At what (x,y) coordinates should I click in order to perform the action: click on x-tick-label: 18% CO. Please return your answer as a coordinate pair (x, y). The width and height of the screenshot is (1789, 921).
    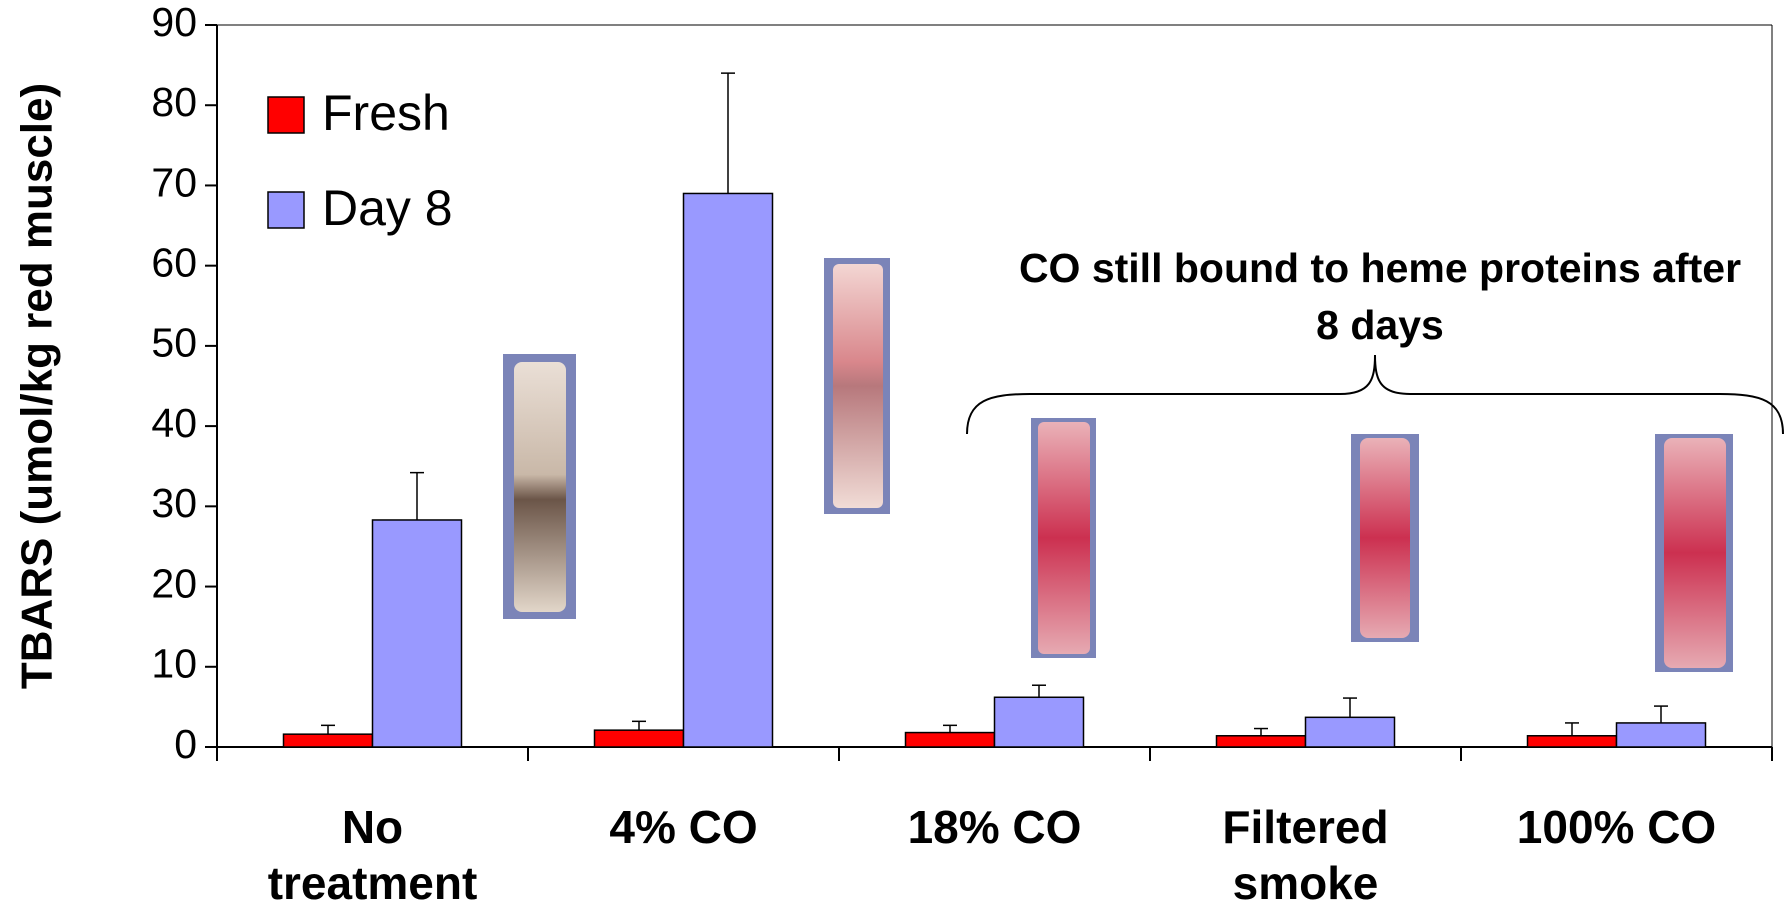
    Looking at the image, I should click on (994, 827).